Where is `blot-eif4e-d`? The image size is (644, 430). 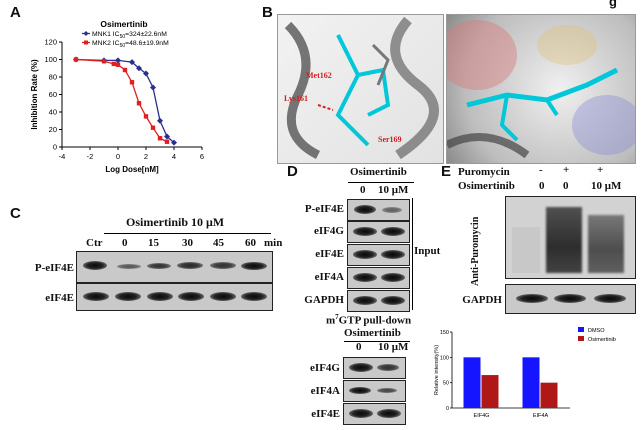 blot-eif4e-d is located at coordinates (378, 255).